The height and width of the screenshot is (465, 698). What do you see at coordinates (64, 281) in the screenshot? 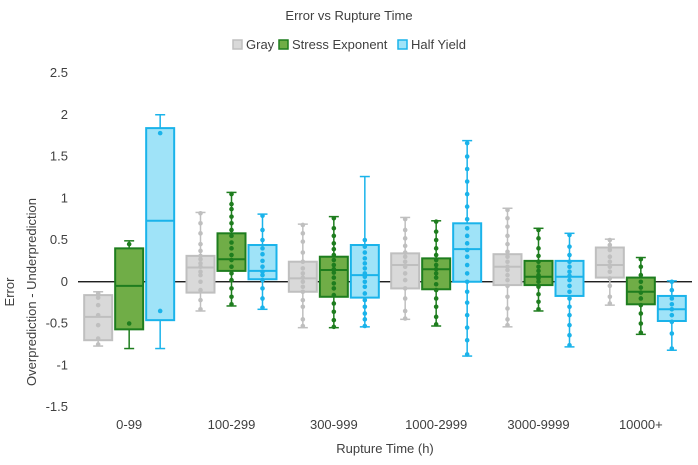
I see `y-tick-label: 0` at bounding box center [64, 281].